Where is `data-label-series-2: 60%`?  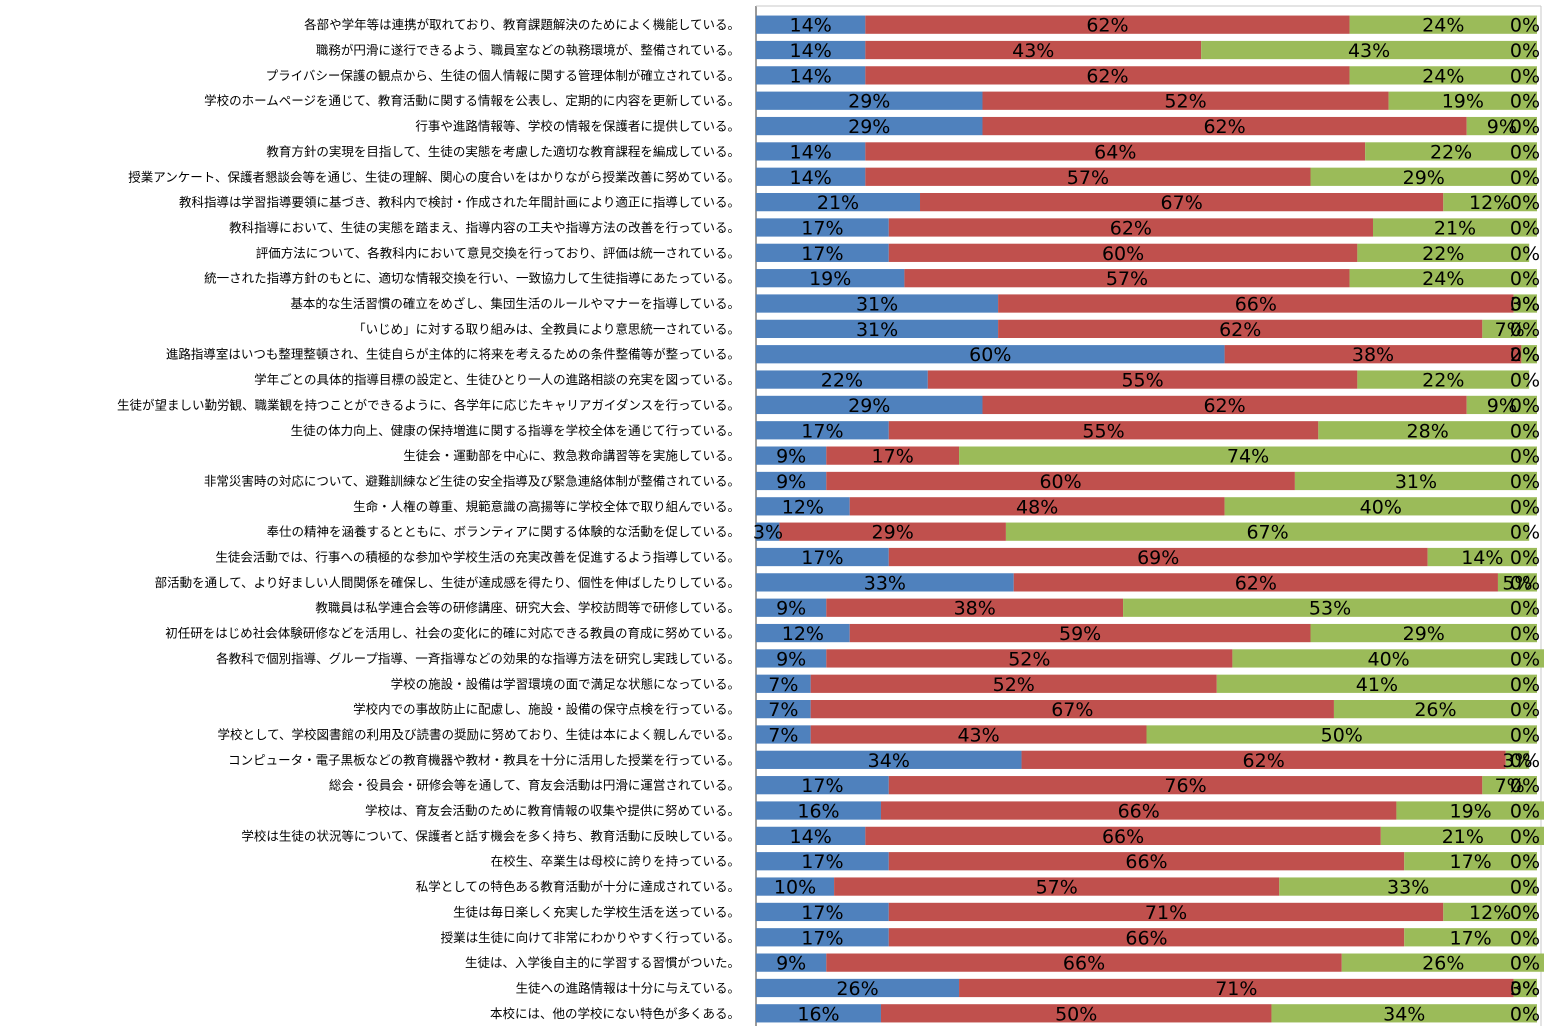
data-label-series-2: 60% is located at coordinates (1060, 482).